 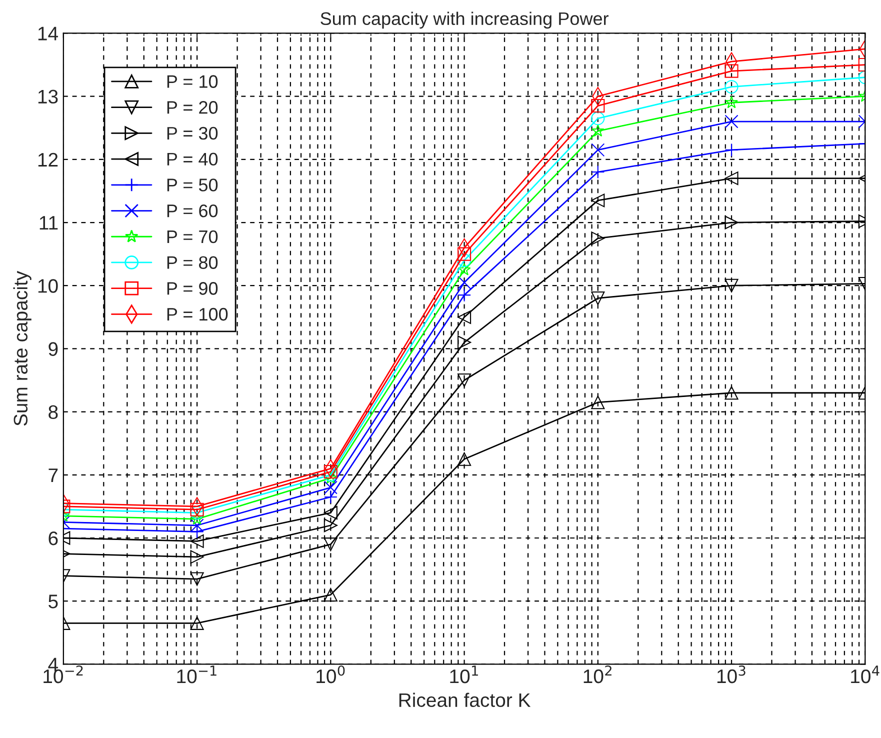 I want to click on x-tick-label: 10$^{2}$, so click(x=598, y=674).